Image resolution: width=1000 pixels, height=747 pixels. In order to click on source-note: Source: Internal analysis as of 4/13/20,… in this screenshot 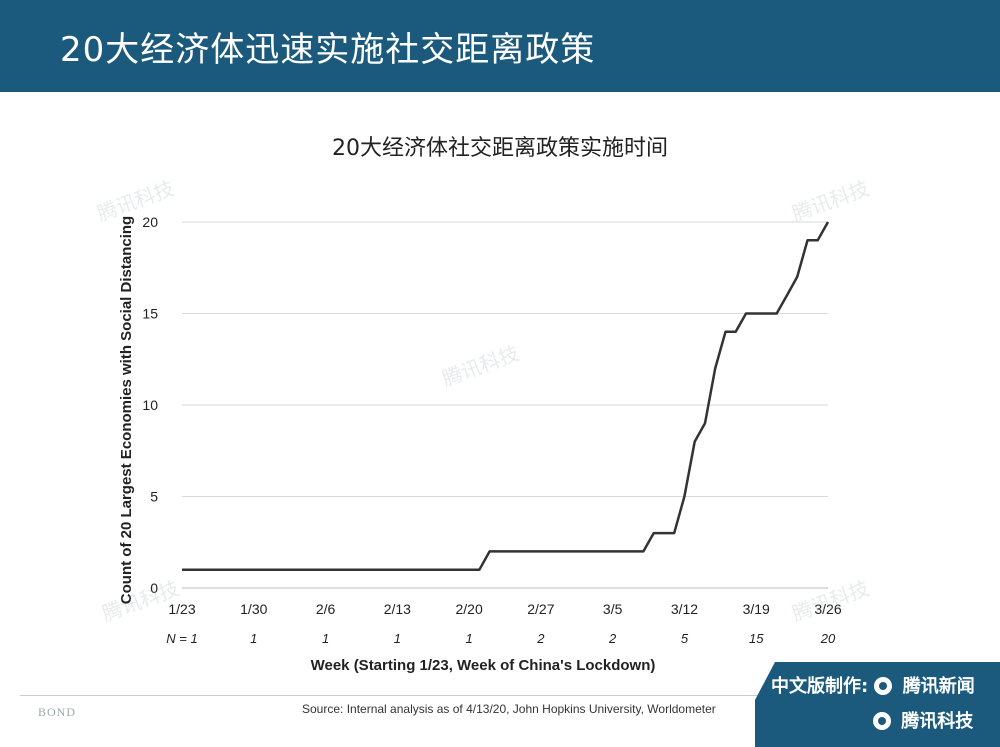, I will do `click(509, 709)`.